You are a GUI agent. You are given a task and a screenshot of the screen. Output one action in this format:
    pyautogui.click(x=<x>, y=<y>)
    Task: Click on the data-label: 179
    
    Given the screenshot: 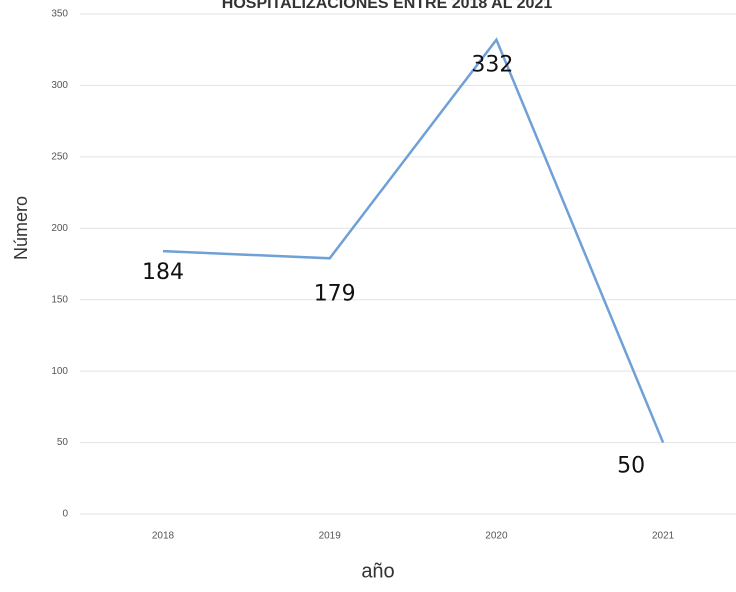 What is the action you would take?
    pyautogui.click(x=335, y=293)
    